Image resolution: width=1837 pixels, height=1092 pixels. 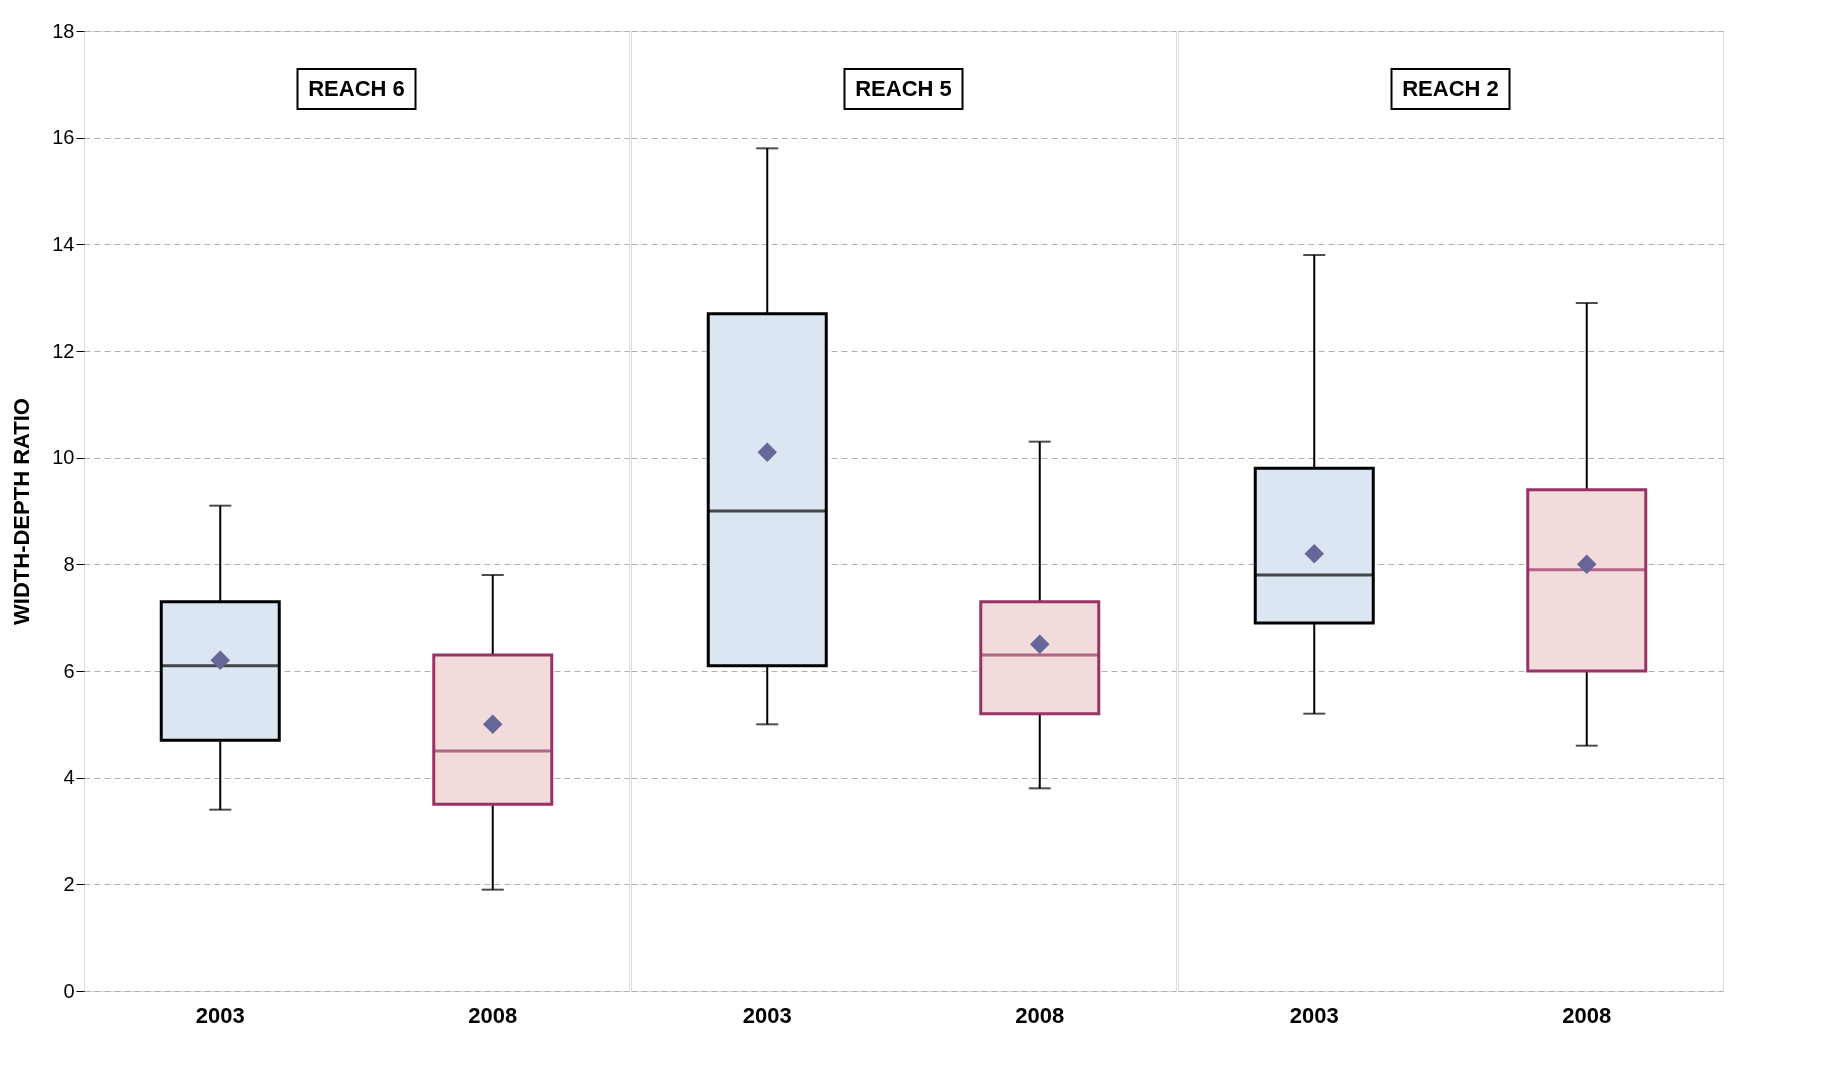 I want to click on y-tick-label: 14, so click(x=63, y=243).